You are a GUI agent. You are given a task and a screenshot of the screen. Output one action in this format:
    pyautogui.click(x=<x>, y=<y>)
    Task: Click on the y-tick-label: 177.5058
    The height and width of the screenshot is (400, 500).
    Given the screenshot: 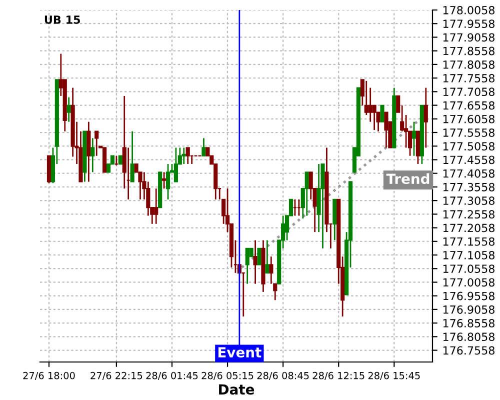 What is the action you would take?
    pyautogui.click(x=468, y=146)
    